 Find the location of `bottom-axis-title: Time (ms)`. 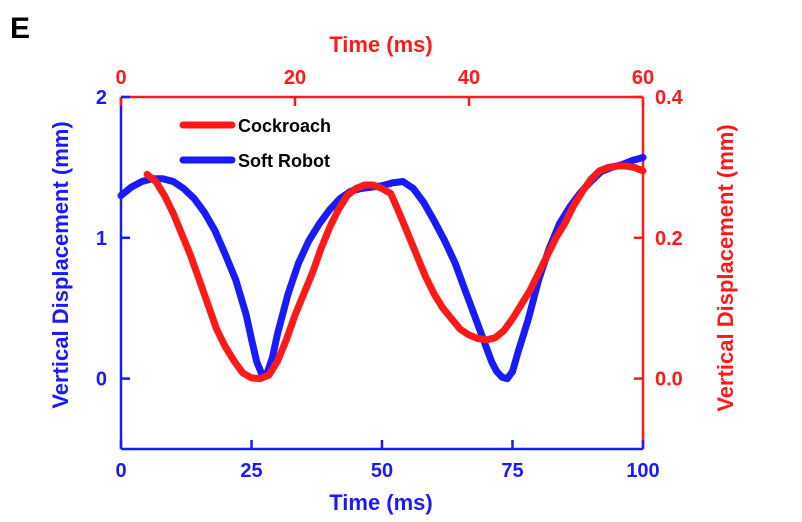

bottom-axis-title: Time (ms) is located at coordinates (381, 502).